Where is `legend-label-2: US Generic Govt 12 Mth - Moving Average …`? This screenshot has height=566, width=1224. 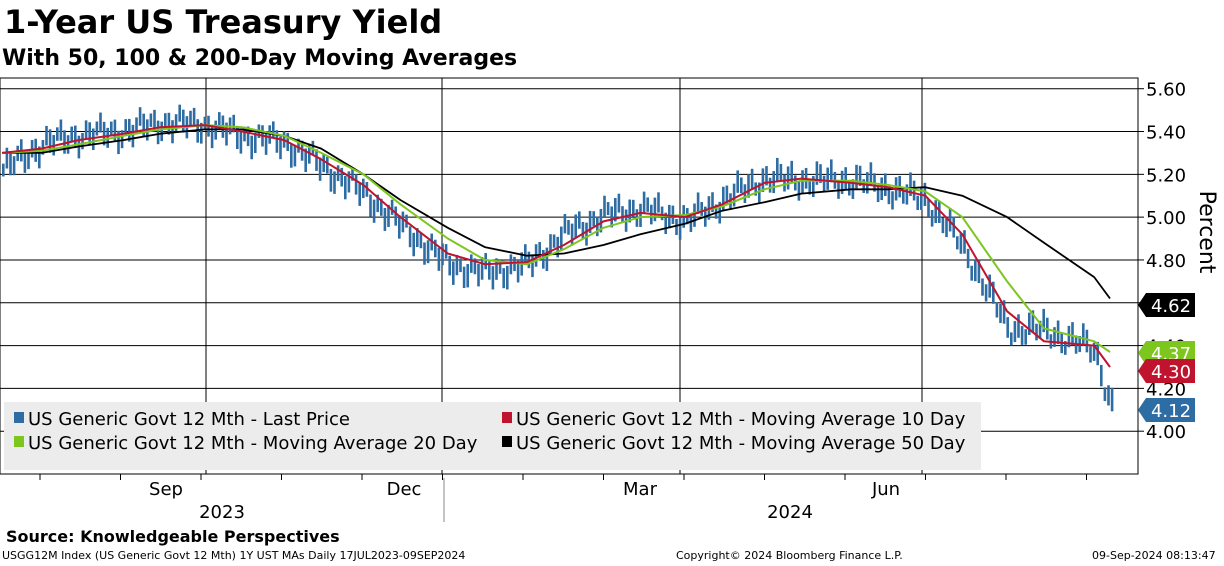
legend-label-2: US Generic Govt 12 Mth - Moving Average … is located at coordinates (253, 443).